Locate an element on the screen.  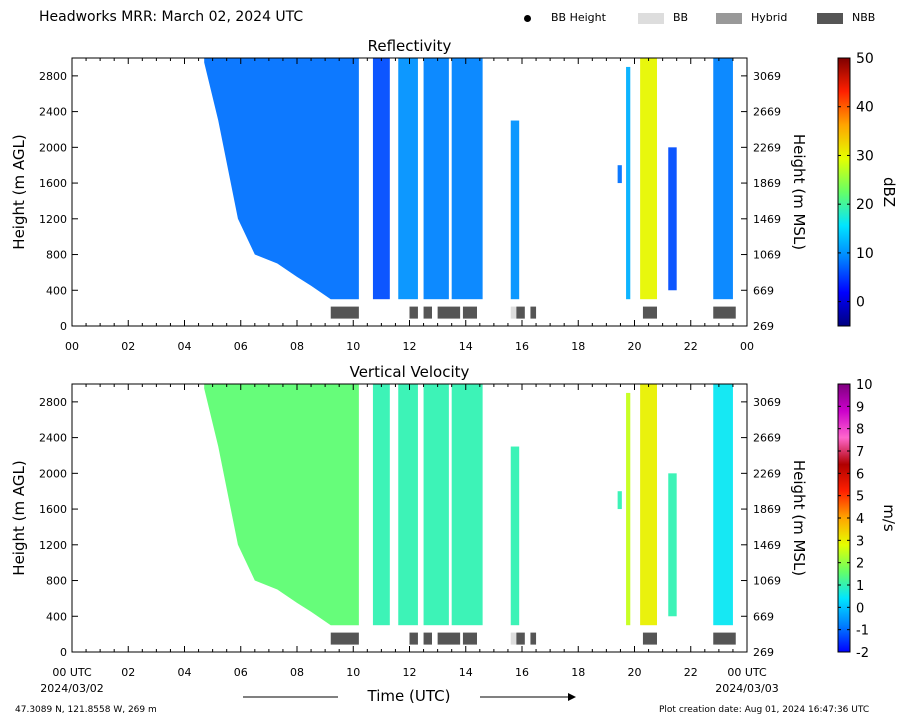
legend-swatch-bb is located at coordinates (651, 18).